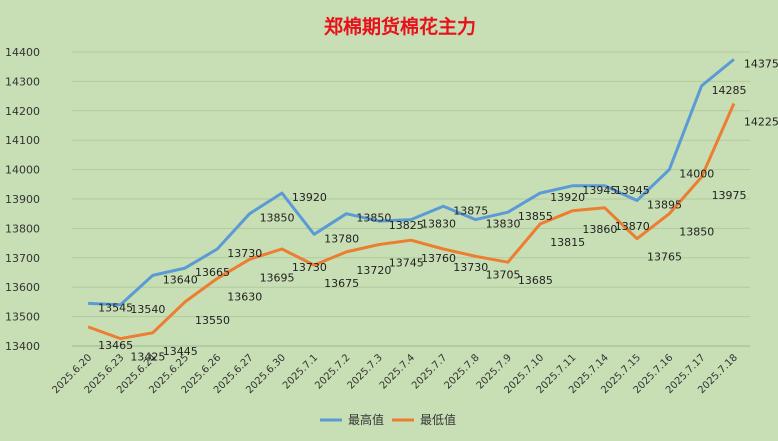 The height and width of the screenshot is (441, 778). What do you see at coordinates (761, 63) in the screenshot?
I see `data-label: 14375` at bounding box center [761, 63].